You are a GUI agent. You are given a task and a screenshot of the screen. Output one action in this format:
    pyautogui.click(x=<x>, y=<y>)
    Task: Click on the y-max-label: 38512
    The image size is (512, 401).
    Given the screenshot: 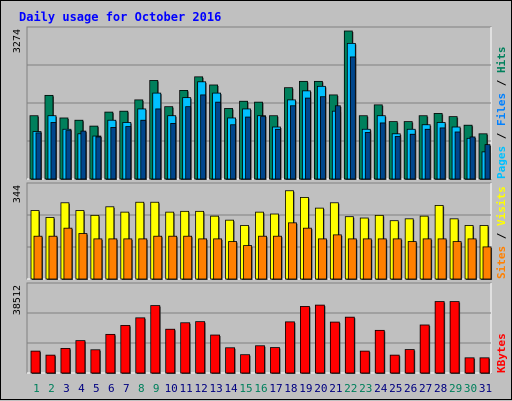 What is the action you would take?
    pyautogui.click(x=17, y=300)
    